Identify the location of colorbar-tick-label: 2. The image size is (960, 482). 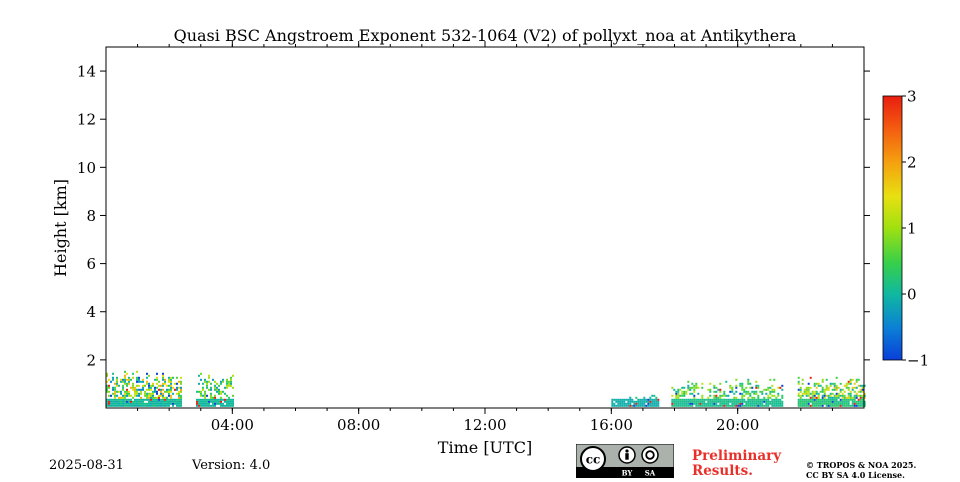
(912, 163).